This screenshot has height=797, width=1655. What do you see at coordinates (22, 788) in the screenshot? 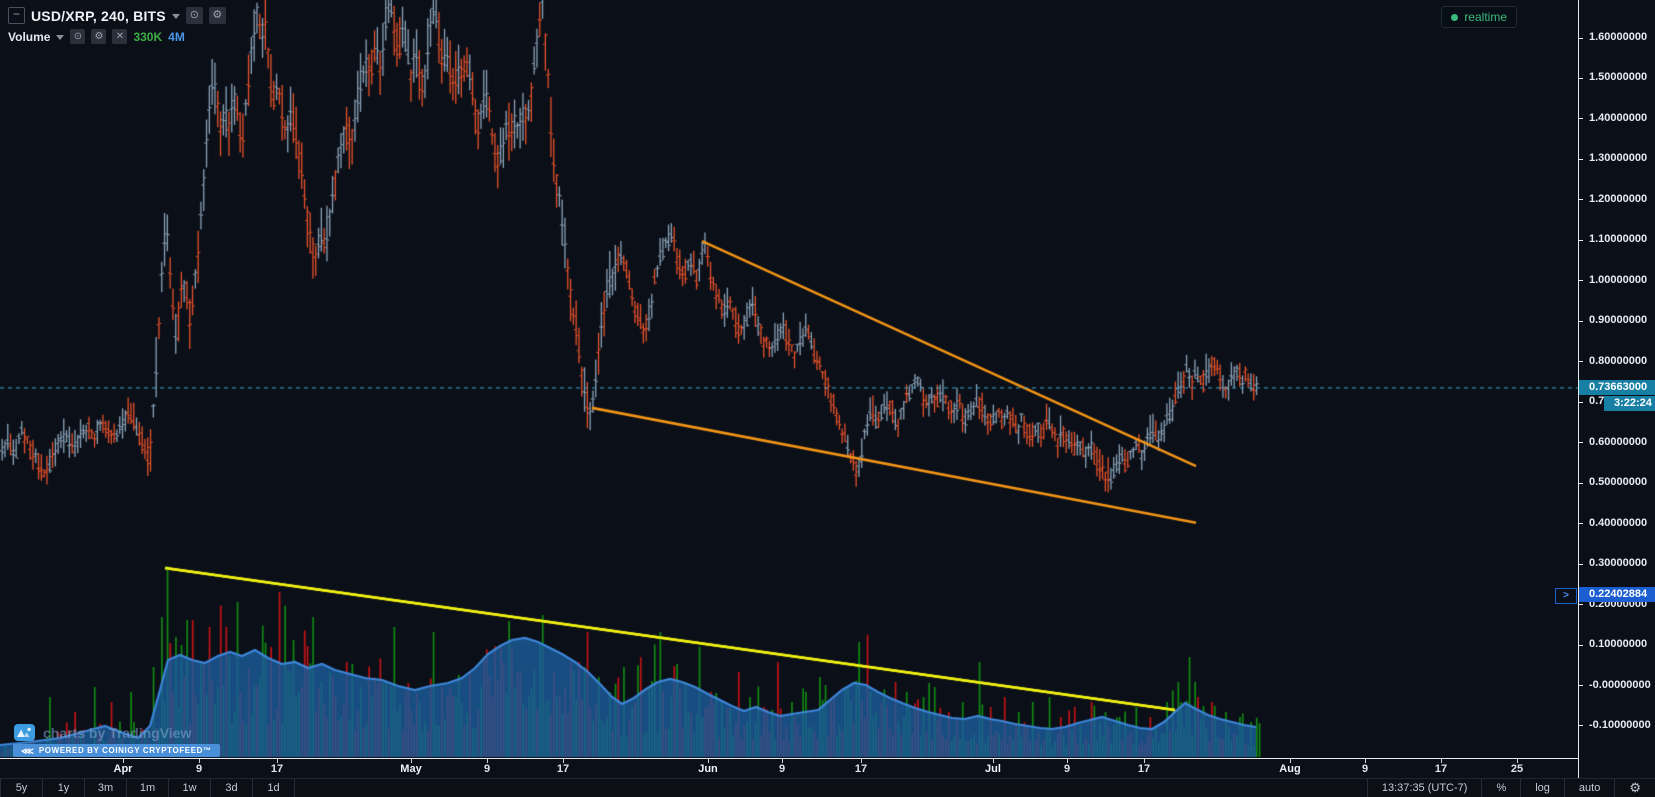
I see `range-button-5y: 5y` at bounding box center [22, 788].